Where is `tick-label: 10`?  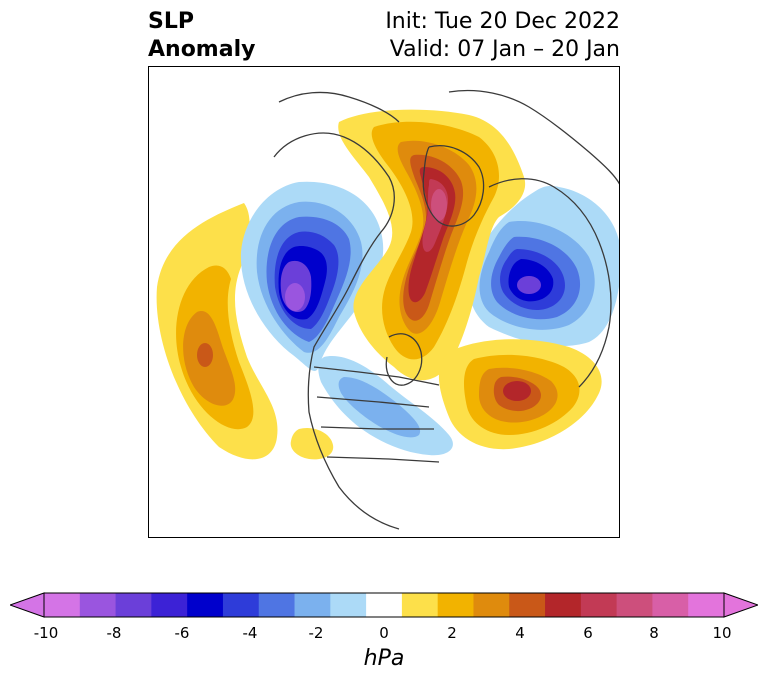 tick-label: 10 is located at coordinates (722, 633).